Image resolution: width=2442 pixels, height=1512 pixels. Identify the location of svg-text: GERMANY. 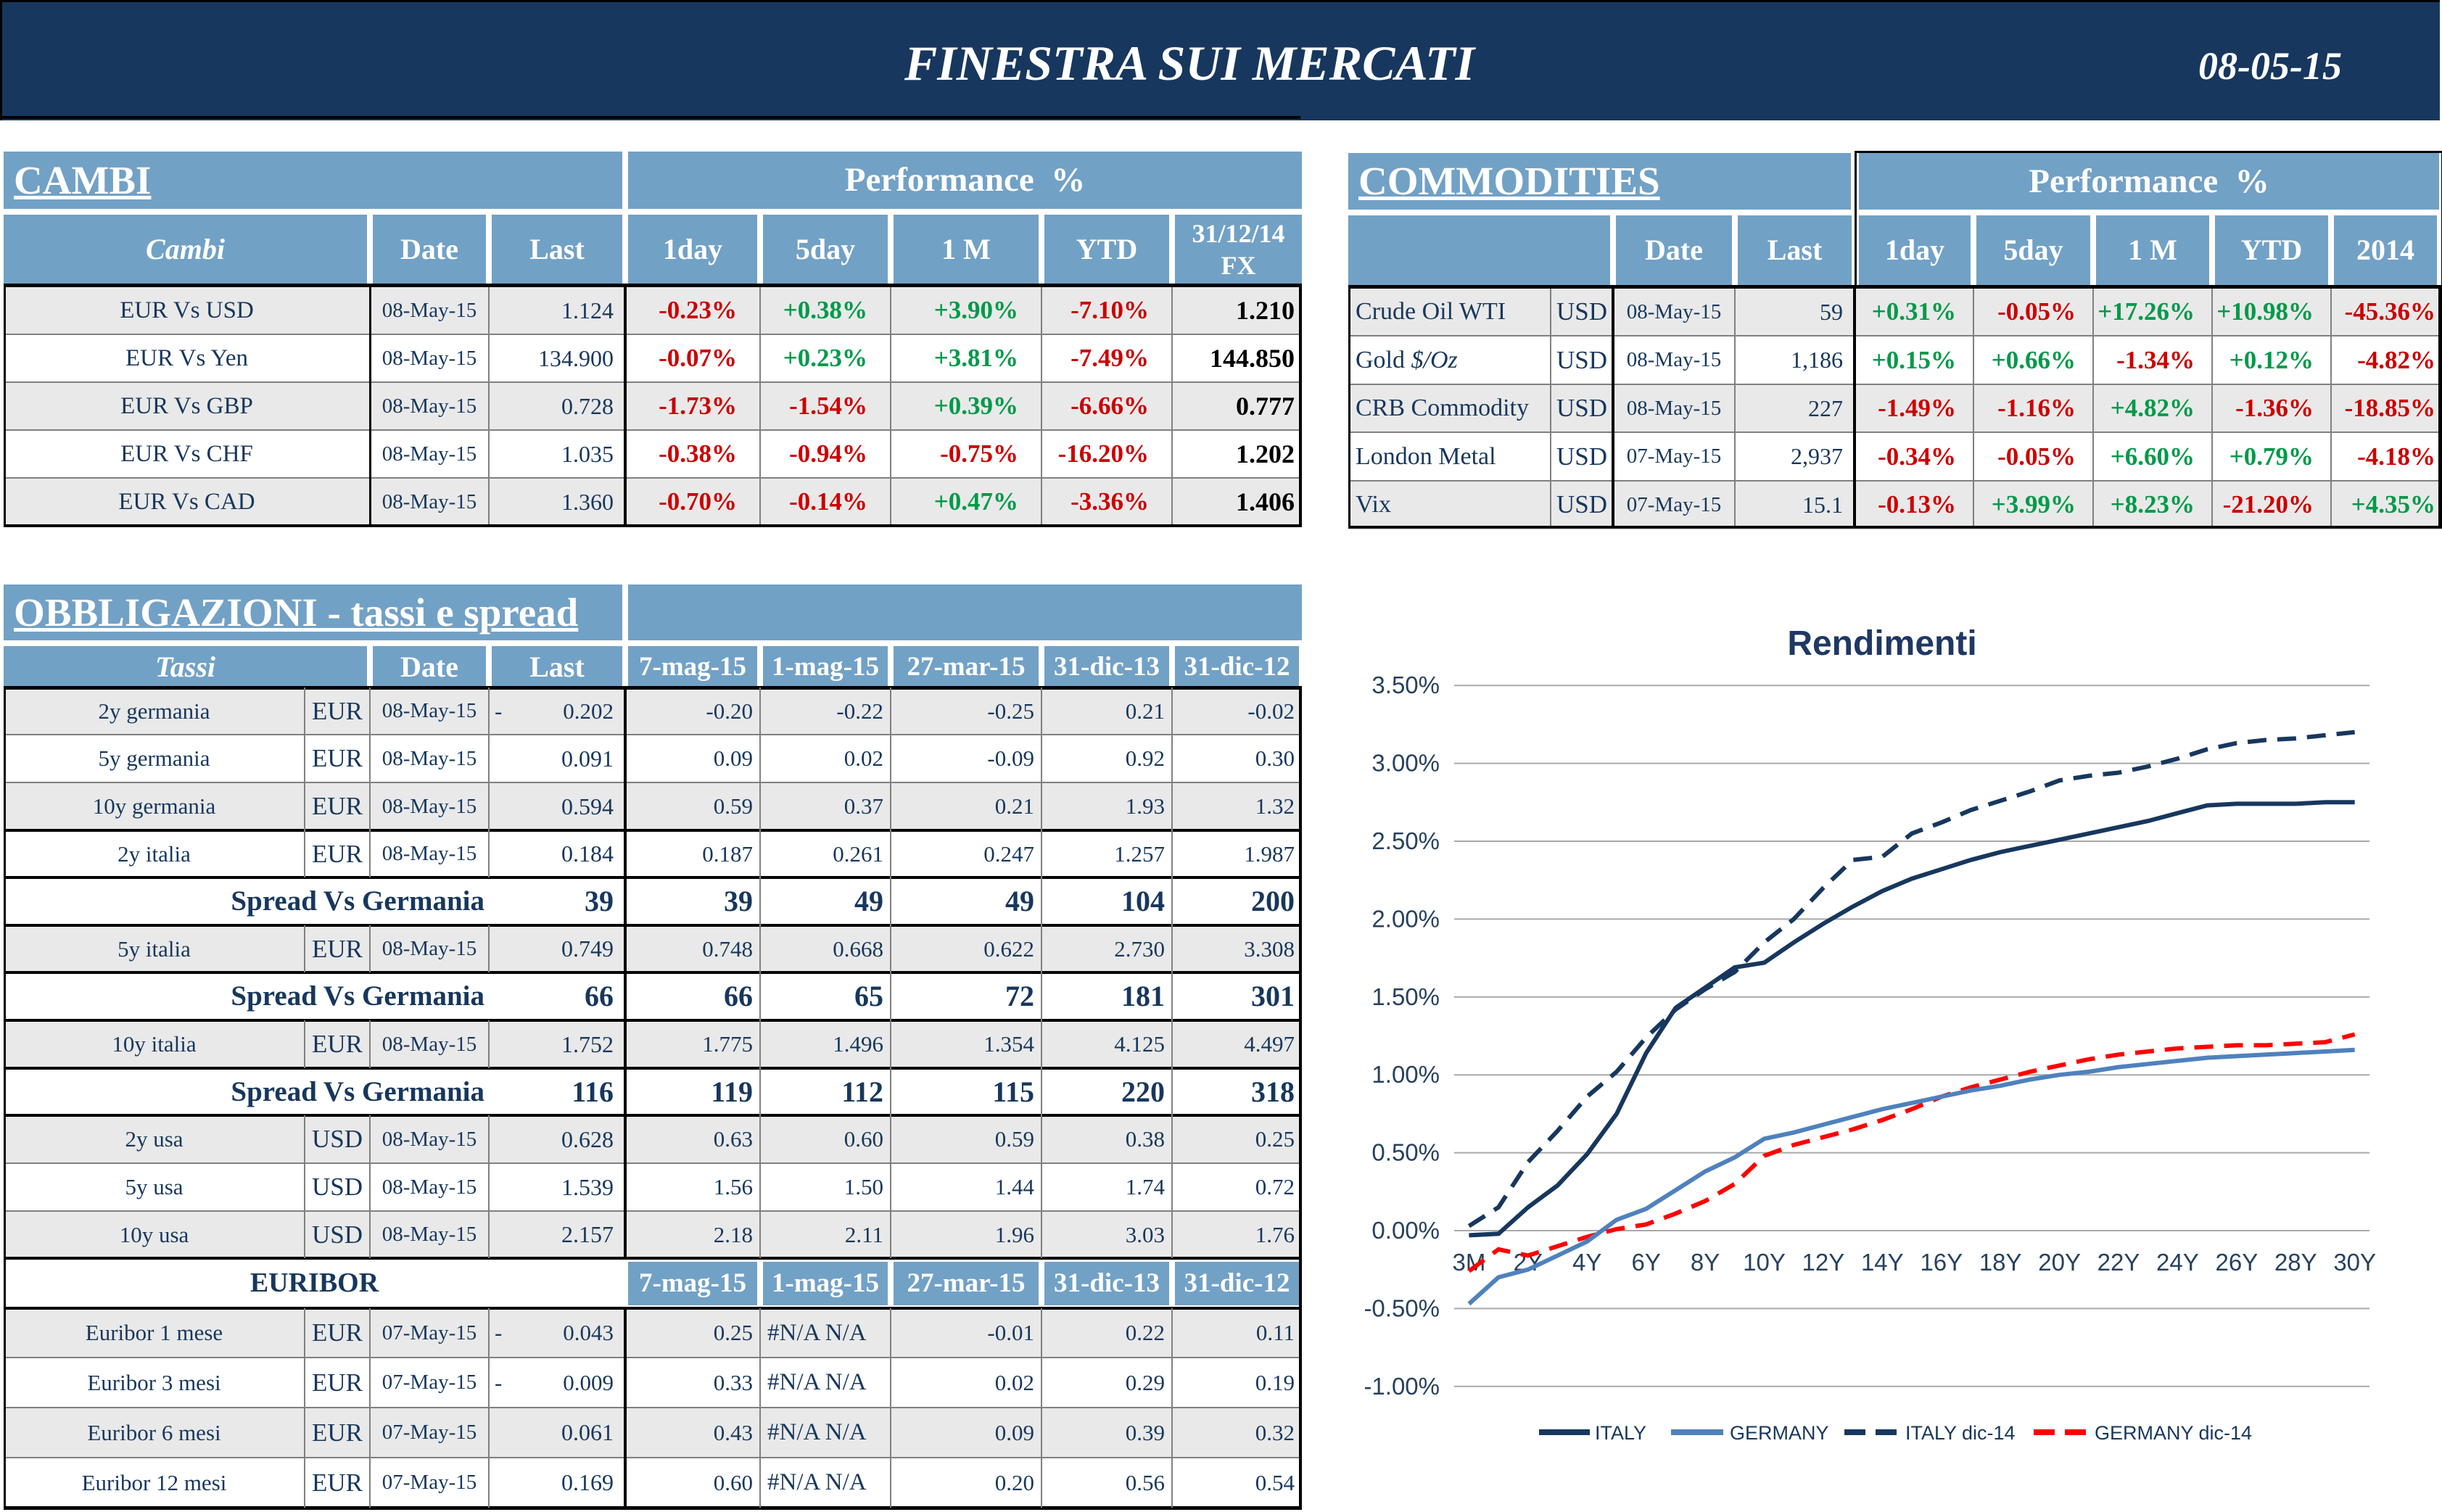
(1779, 1433).